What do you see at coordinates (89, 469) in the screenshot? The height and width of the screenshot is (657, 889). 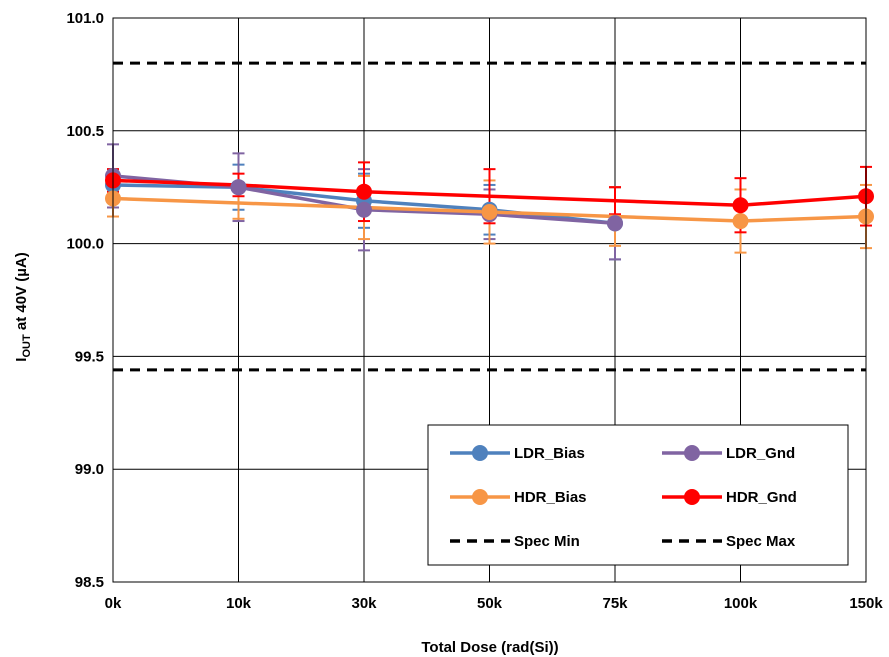 I see `y-tick-label-1: 99.0` at bounding box center [89, 469].